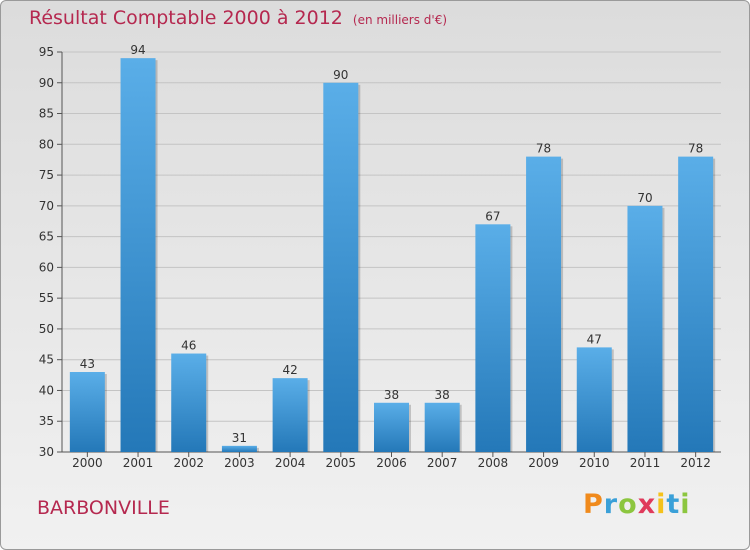  I want to click on x-tick-label: 2004, so click(290, 463).